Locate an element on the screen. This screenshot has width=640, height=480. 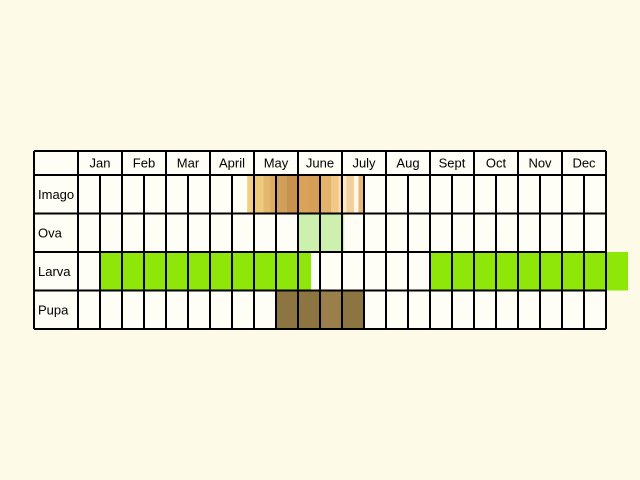
month-label: Aug is located at coordinates (407, 163).